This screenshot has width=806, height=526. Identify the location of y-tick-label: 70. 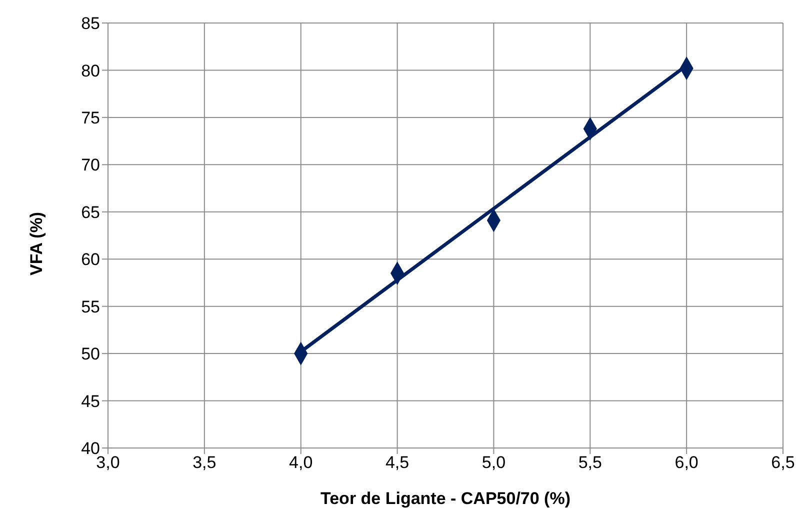
(90, 165).